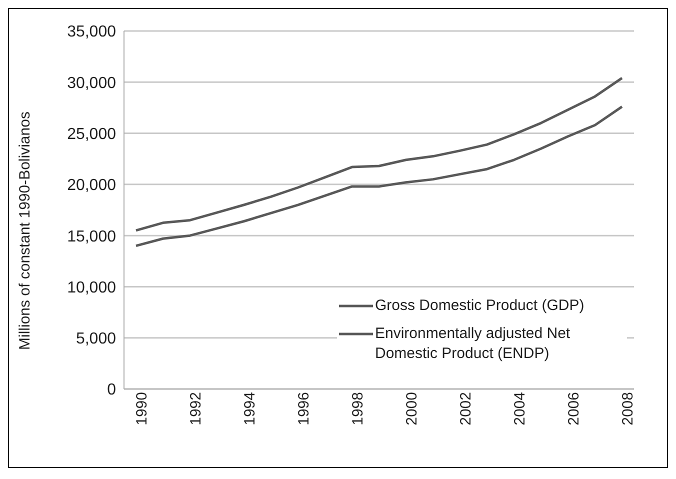  What do you see at coordinates (304, 409) in the screenshot?
I see `x-tick-label: 1996` at bounding box center [304, 409].